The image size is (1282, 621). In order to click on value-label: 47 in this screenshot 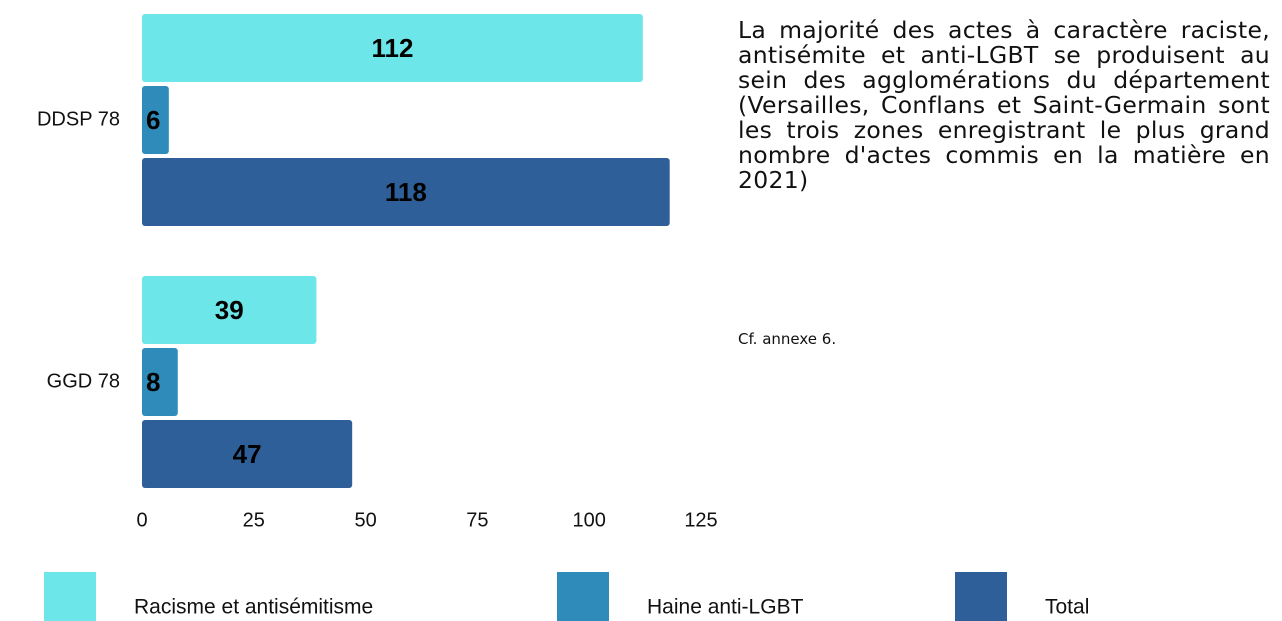, I will do `click(247, 454)`.